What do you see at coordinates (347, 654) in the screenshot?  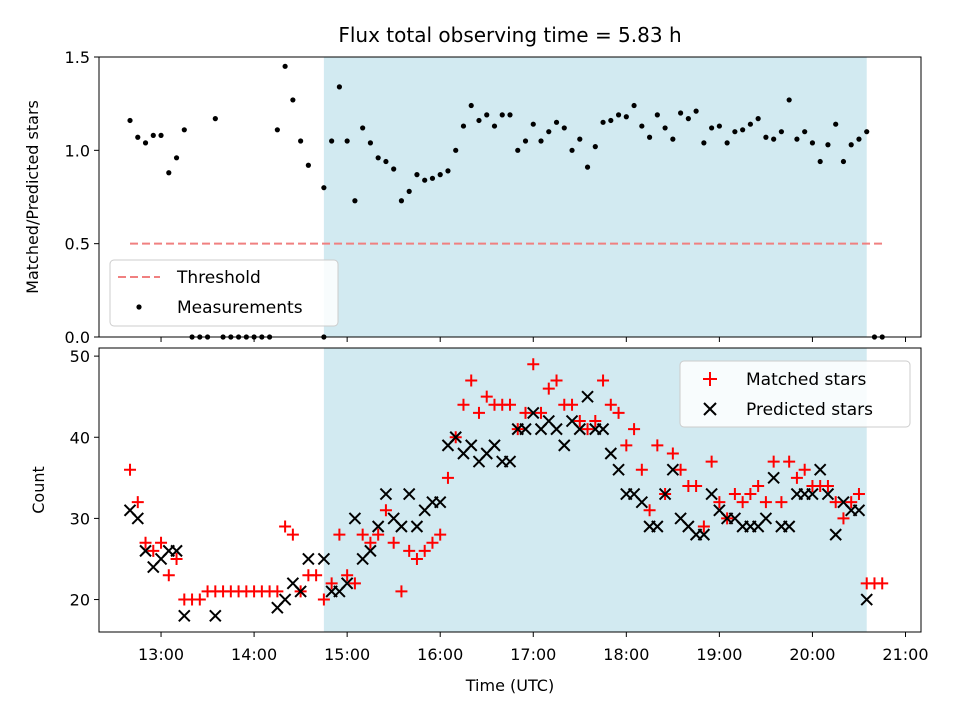 I see `x-tick-label: 15:00` at bounding box center [347, 654].